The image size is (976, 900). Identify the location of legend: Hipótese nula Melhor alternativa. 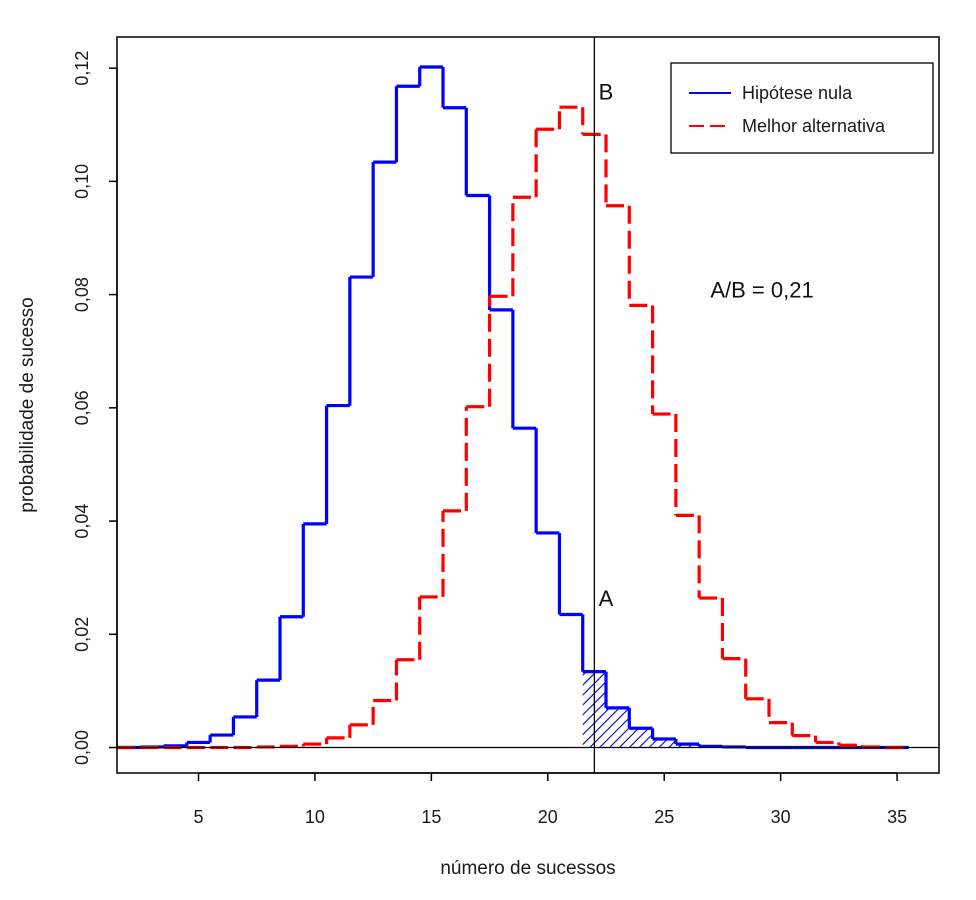
(802, 108).